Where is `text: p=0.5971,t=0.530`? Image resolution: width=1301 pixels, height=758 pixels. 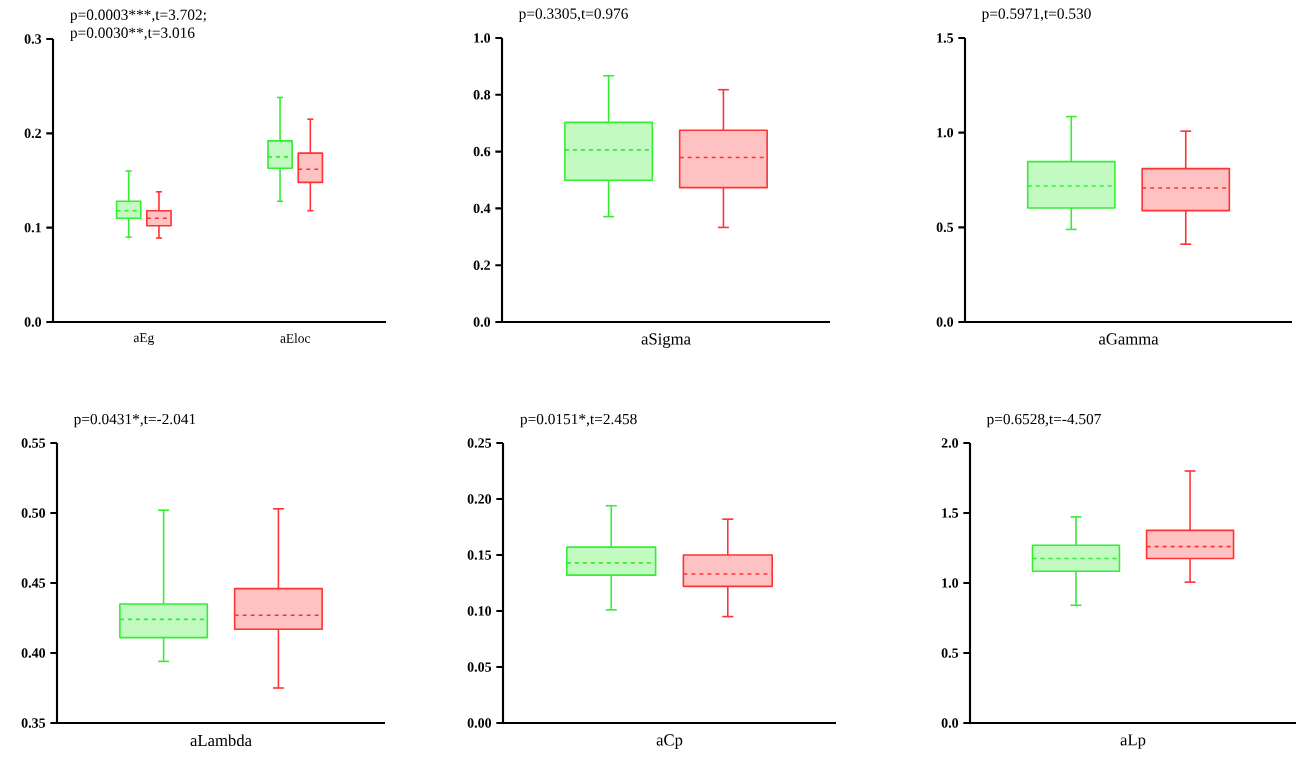 text: p=0.5971,t=0.530 is located at coordinates (1036, 15).